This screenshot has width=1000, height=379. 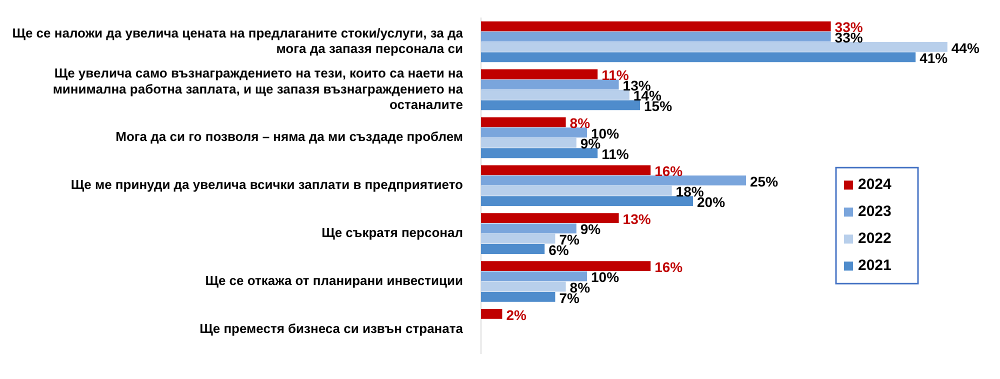 What do you see at coordinates (965, 48) in the screenshot?
I see `data-label: 44%` at bounding box center [965, 48].